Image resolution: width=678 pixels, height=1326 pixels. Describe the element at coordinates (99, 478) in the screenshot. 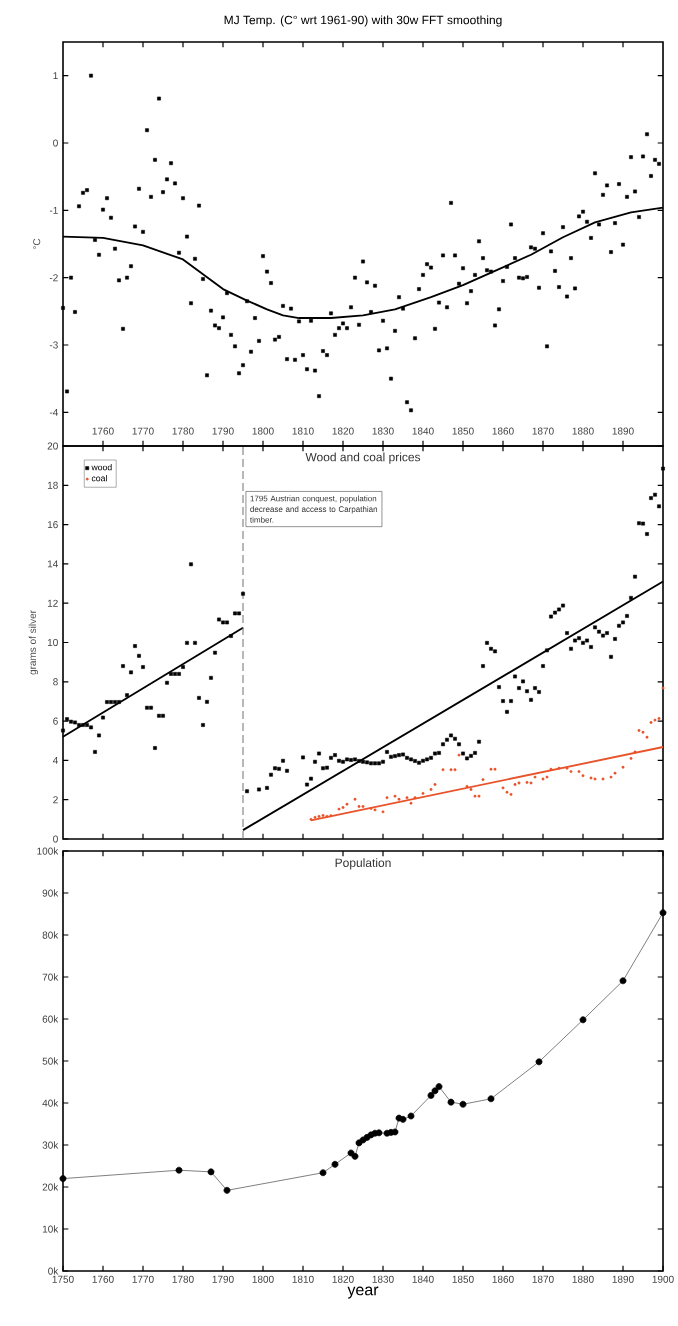

I see `legend-label: coal` at that location.